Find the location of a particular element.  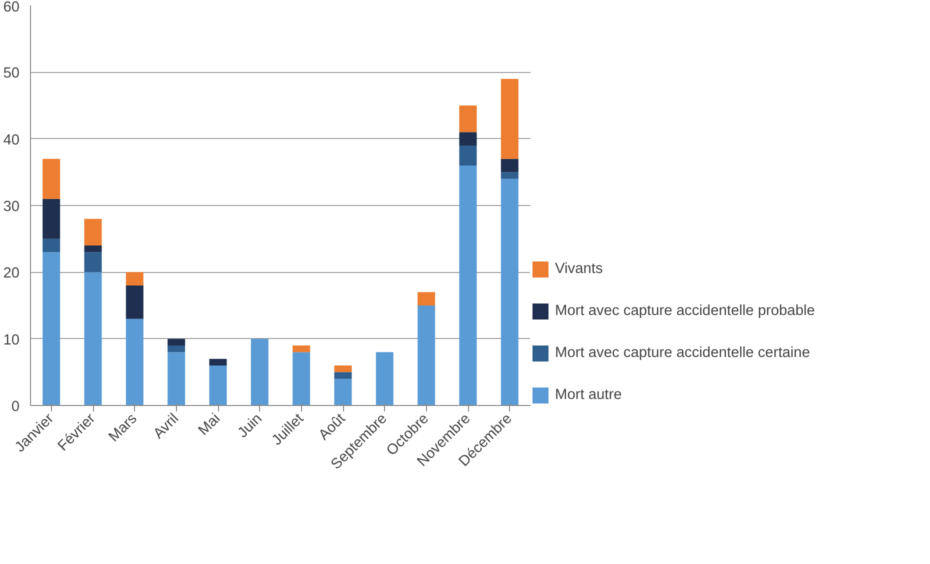

x-tick-label: Mai is located at coordinates (210, 424).